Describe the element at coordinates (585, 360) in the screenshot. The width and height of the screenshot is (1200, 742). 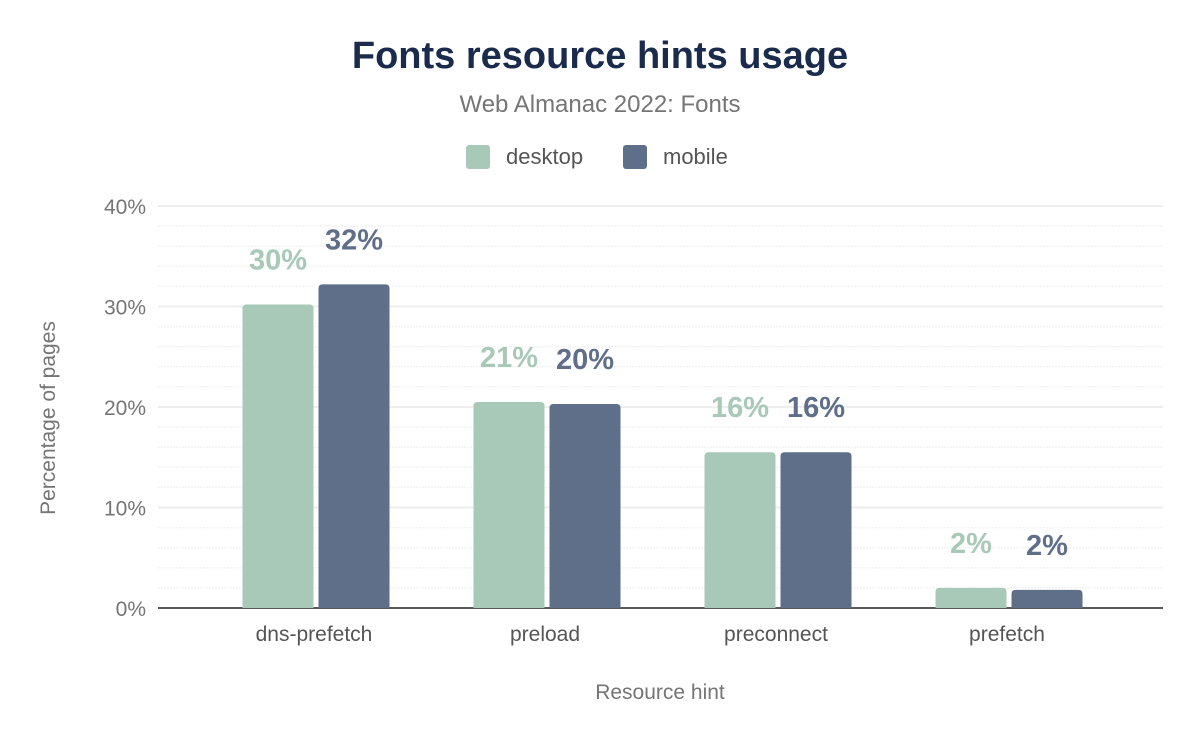
I see `data-label-mobile: 20%` at that location.